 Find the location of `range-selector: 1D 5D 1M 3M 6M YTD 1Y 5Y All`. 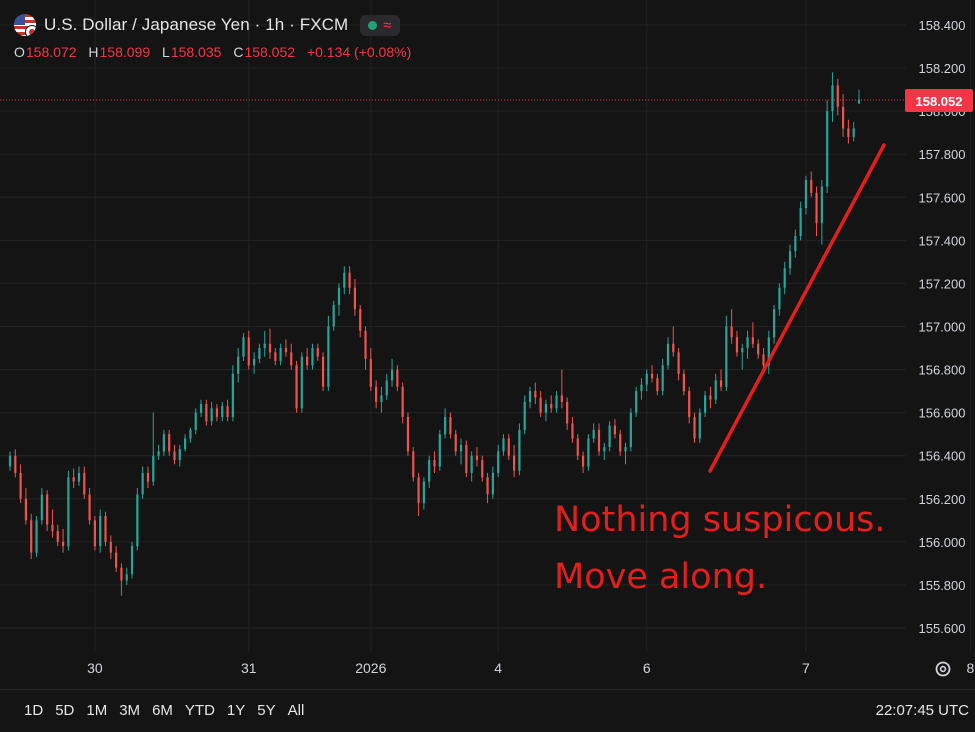

range-selector: 1D 5D 1M 3M 6M YTD 1Y 5Y All is located at coordinates (164, 710).